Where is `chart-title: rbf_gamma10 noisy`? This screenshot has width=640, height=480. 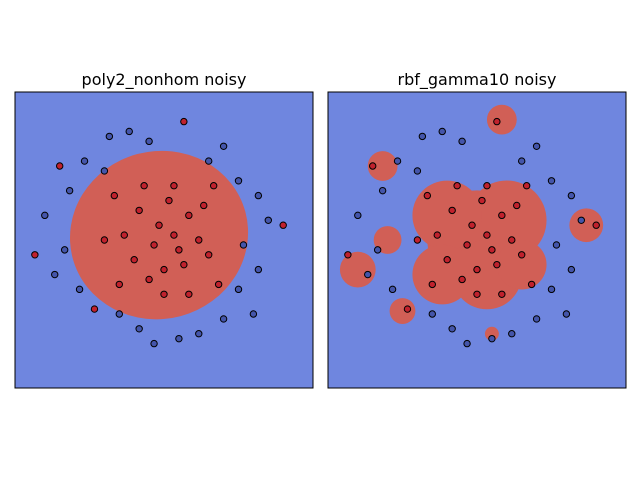 chart-title: rbf_gamma10 noisy is located at coordinates (477, 80).